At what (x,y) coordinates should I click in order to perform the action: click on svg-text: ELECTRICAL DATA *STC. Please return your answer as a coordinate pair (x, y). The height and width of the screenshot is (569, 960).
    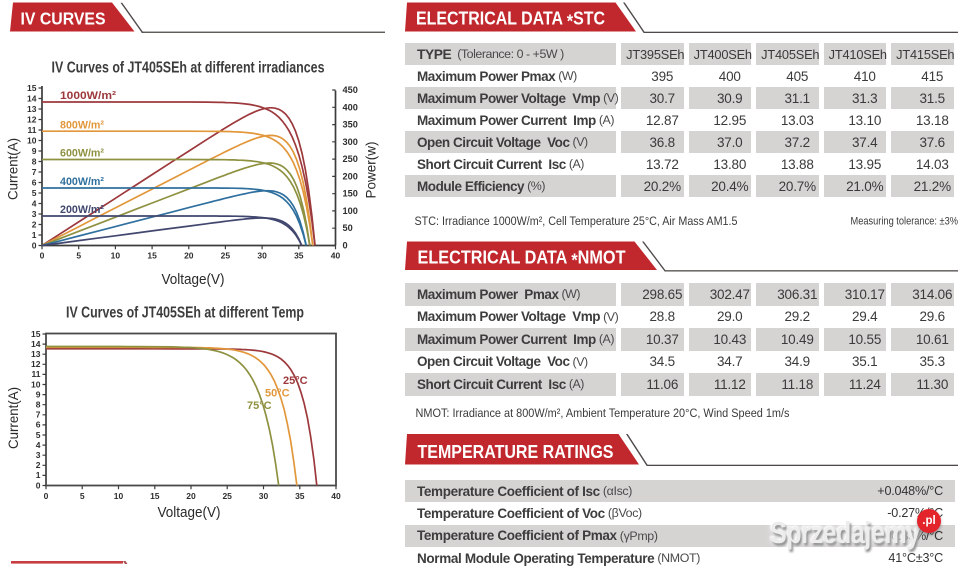
    Looking at the image, I should click on (510, 20).